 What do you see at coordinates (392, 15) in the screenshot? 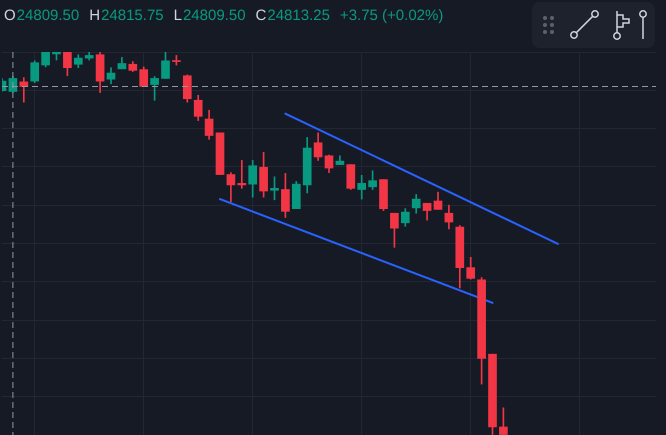
I see `text: +3.75 (+0.02%)` at bounding box center [392, 15].